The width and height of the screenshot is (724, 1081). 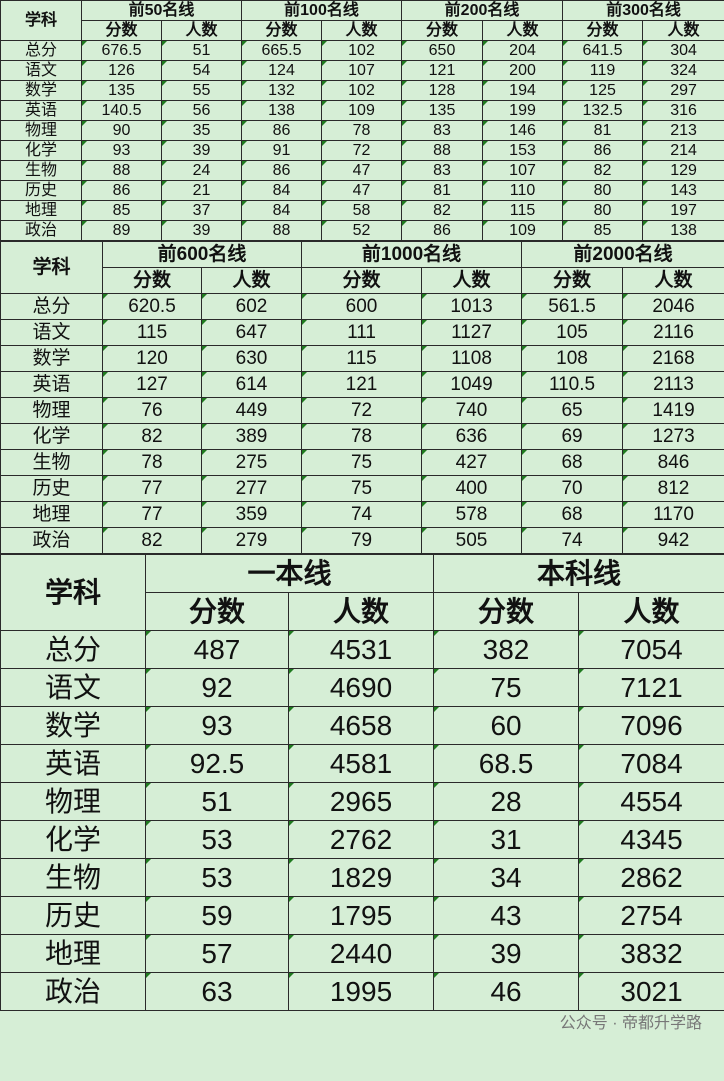 I want to click on count-cell: 359, so click(x=251, y=514).